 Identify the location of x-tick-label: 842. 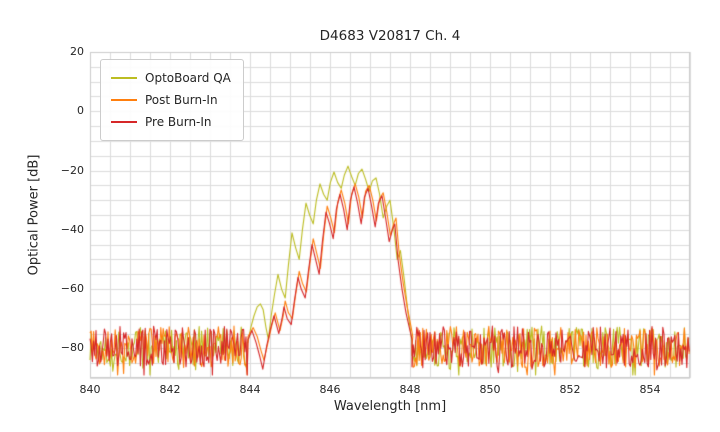
(170, 389).